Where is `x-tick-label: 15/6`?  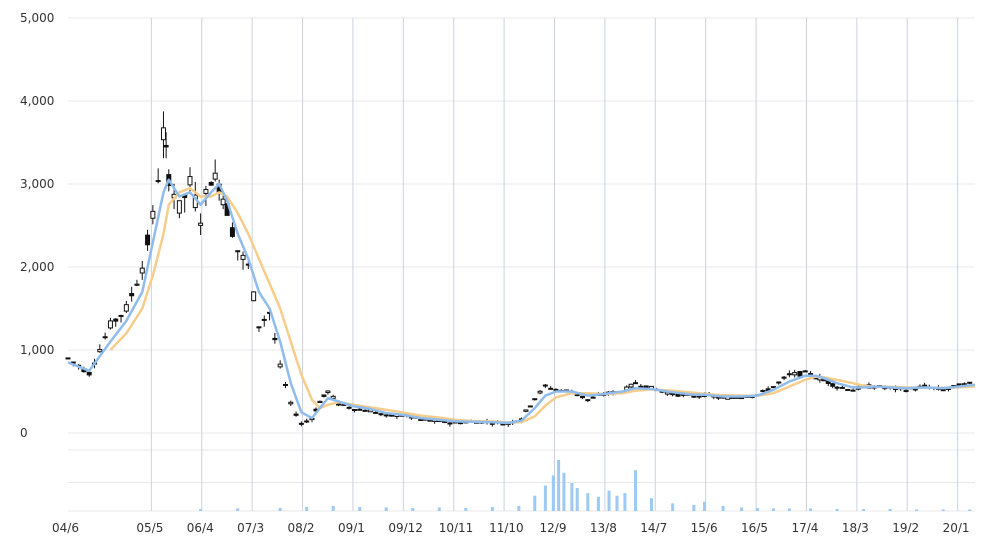 x-tick-label: 15/6 is located at coordinates (704, 528).